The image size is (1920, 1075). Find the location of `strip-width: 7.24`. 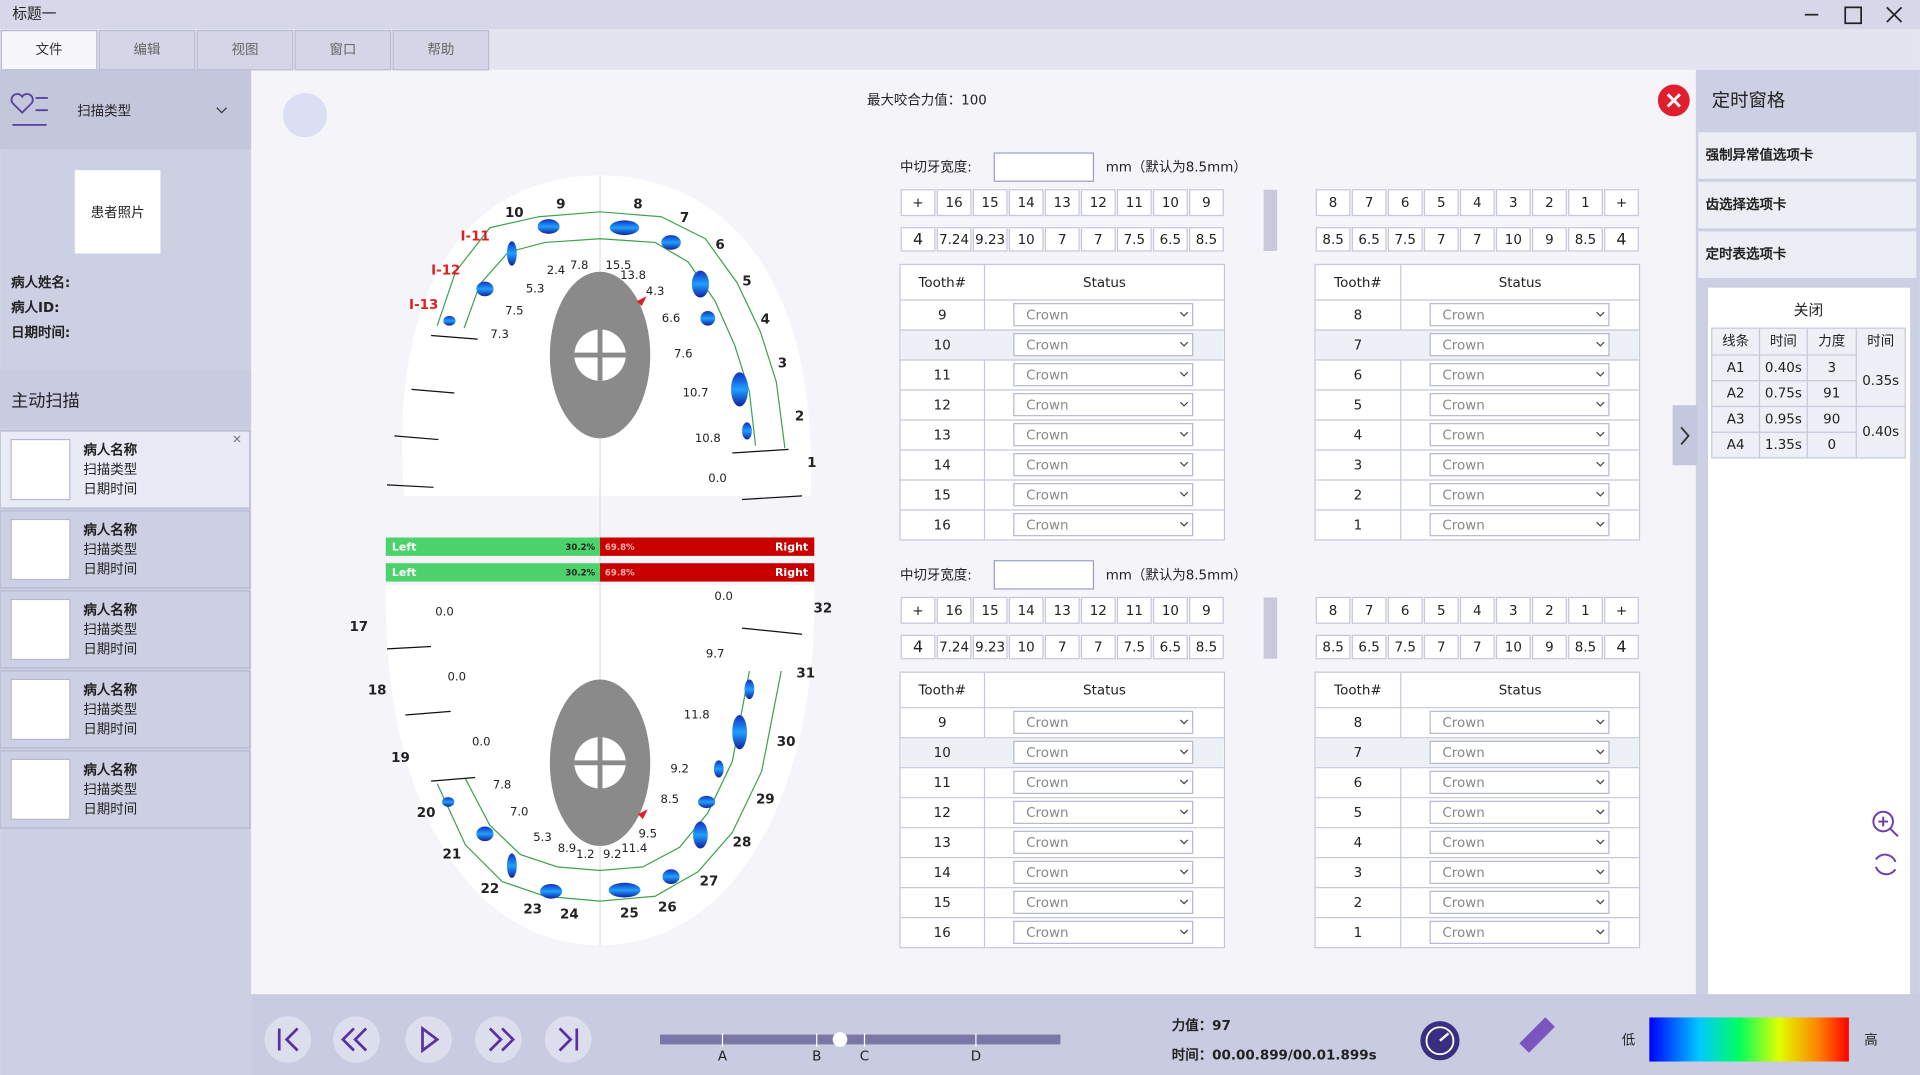

strip-width: 7.24 is located at coordinates (954, 240).